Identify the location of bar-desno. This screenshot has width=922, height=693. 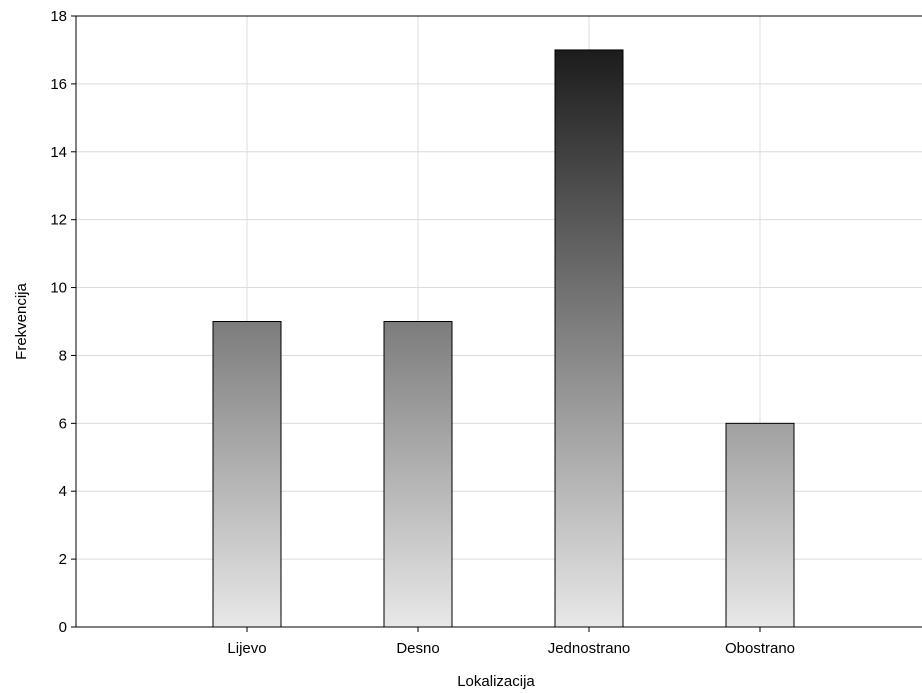
(418, 474).